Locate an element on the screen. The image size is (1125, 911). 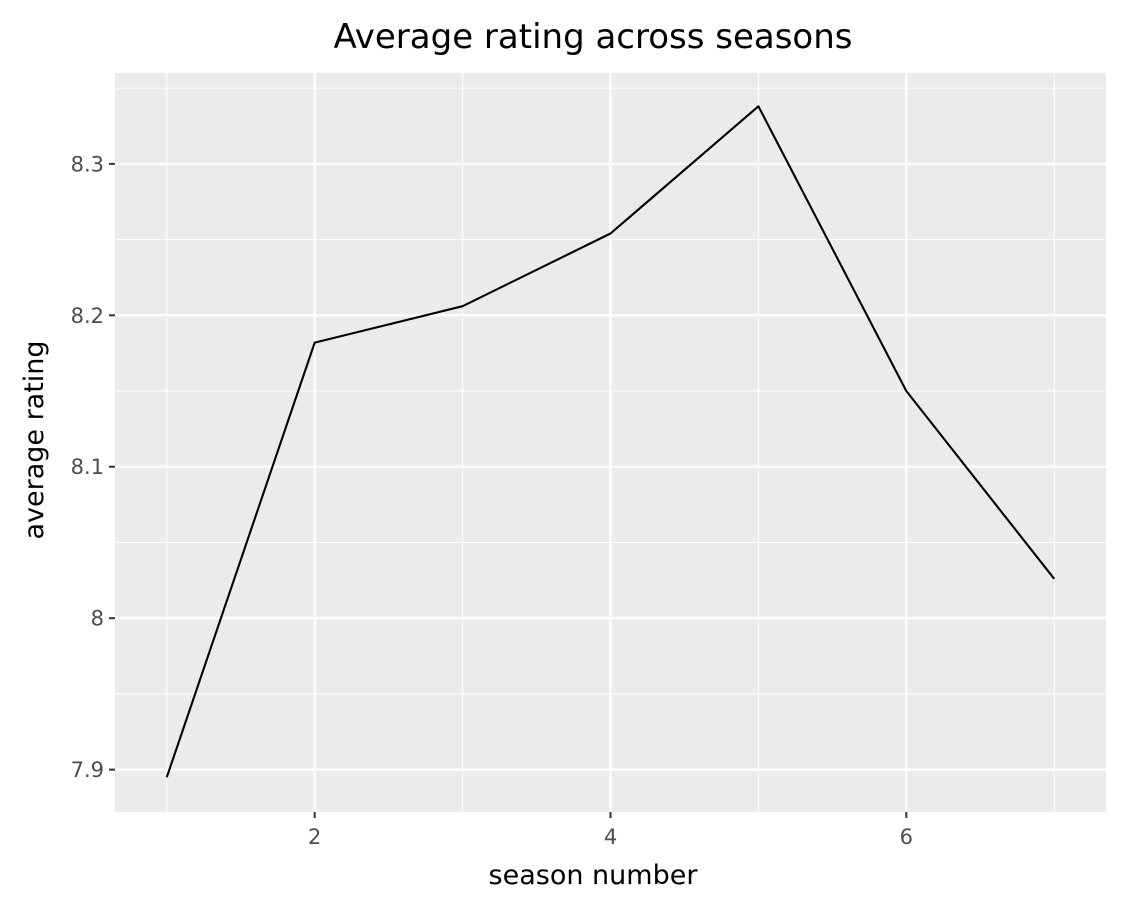
y-tick-label: 7.9 is located at coordinates (87, 770).